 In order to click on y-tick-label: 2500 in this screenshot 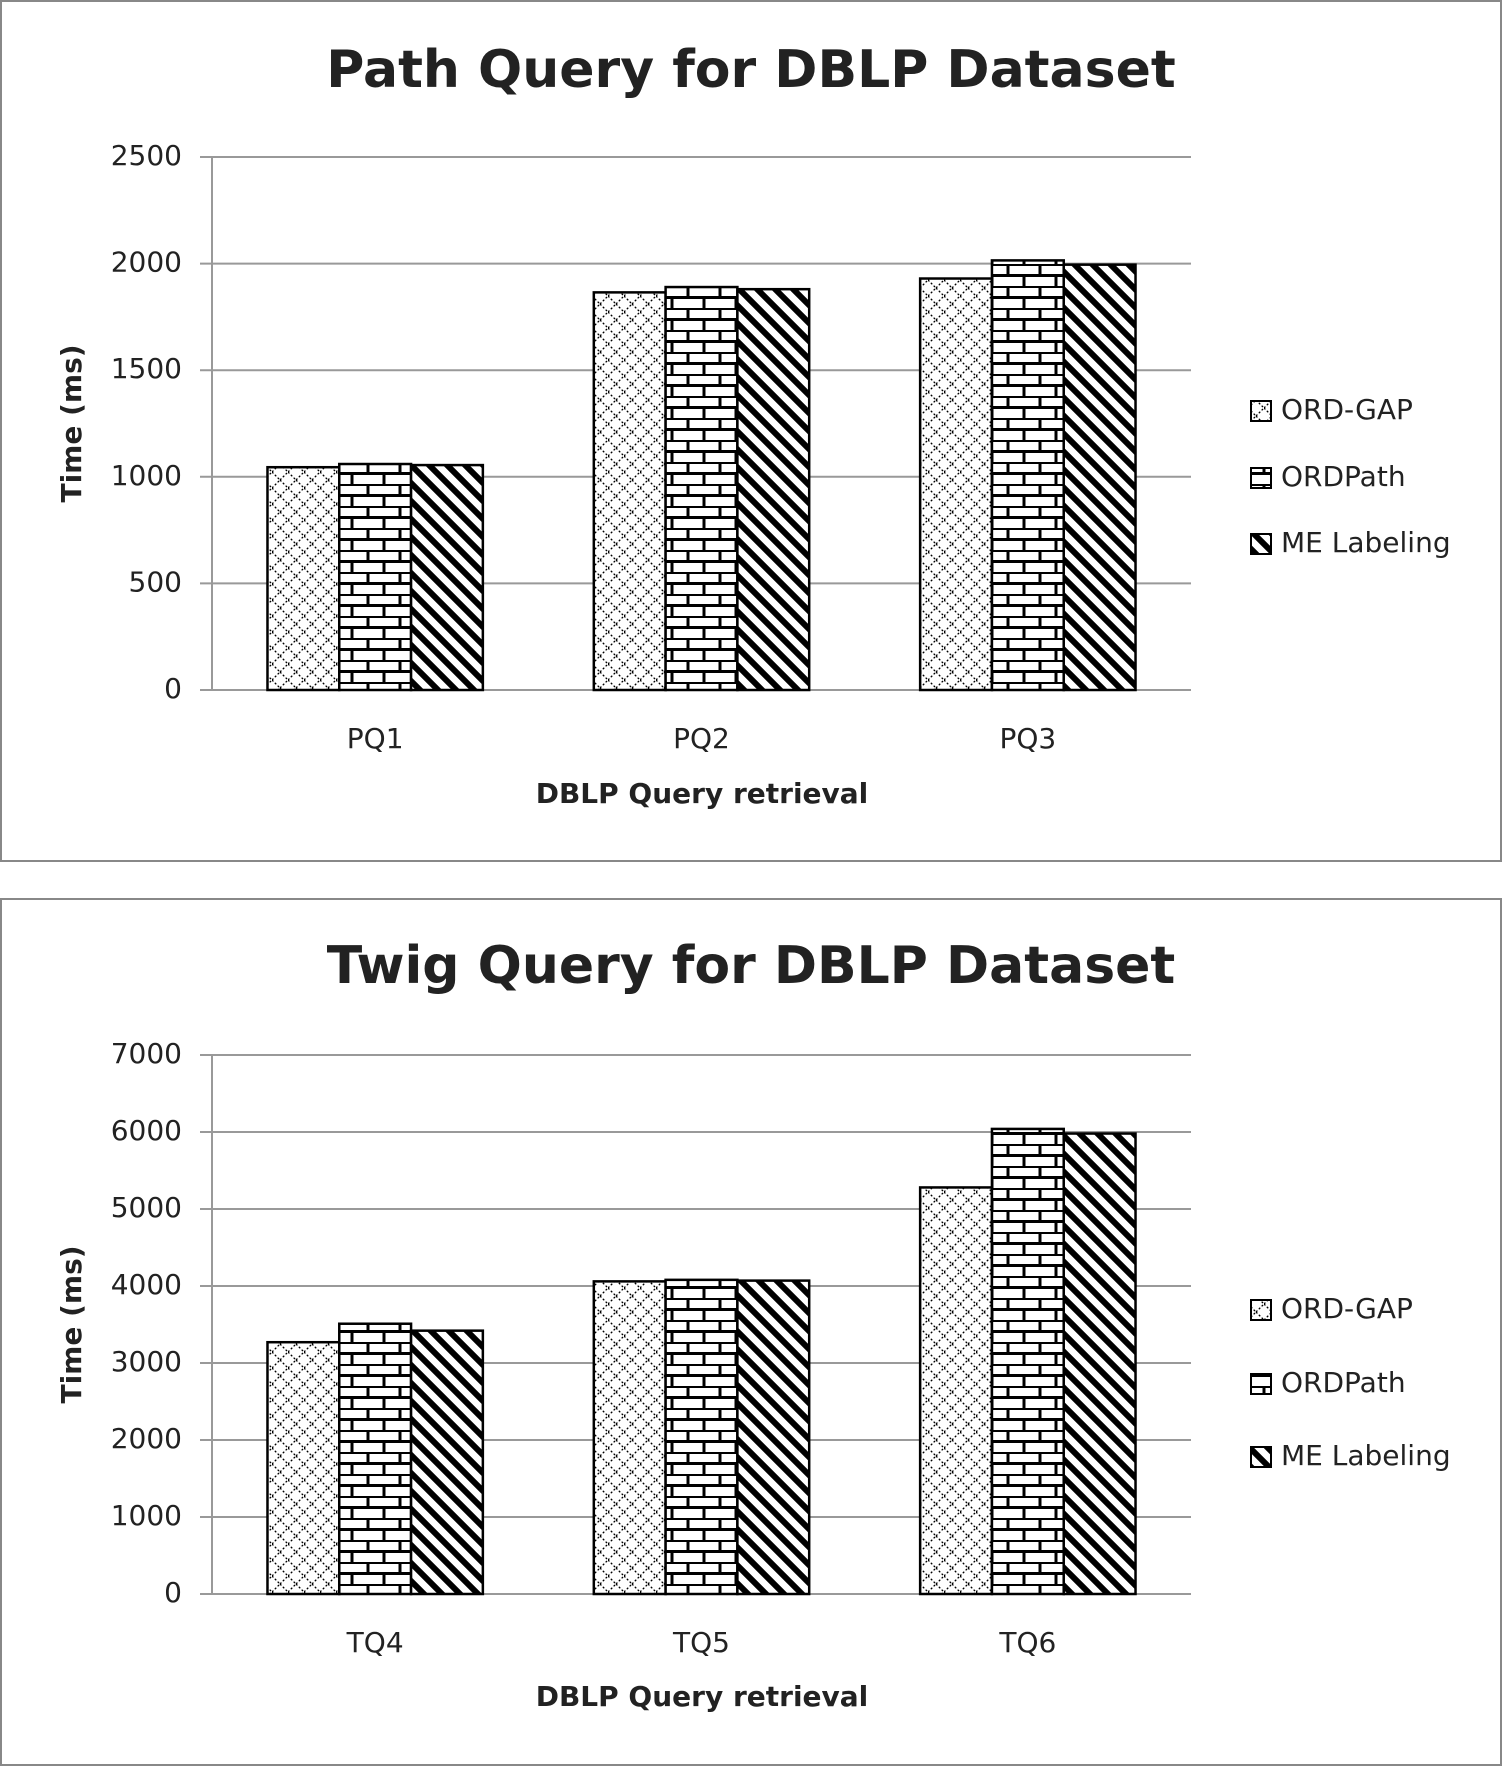, I will do `click(146, 155)`.